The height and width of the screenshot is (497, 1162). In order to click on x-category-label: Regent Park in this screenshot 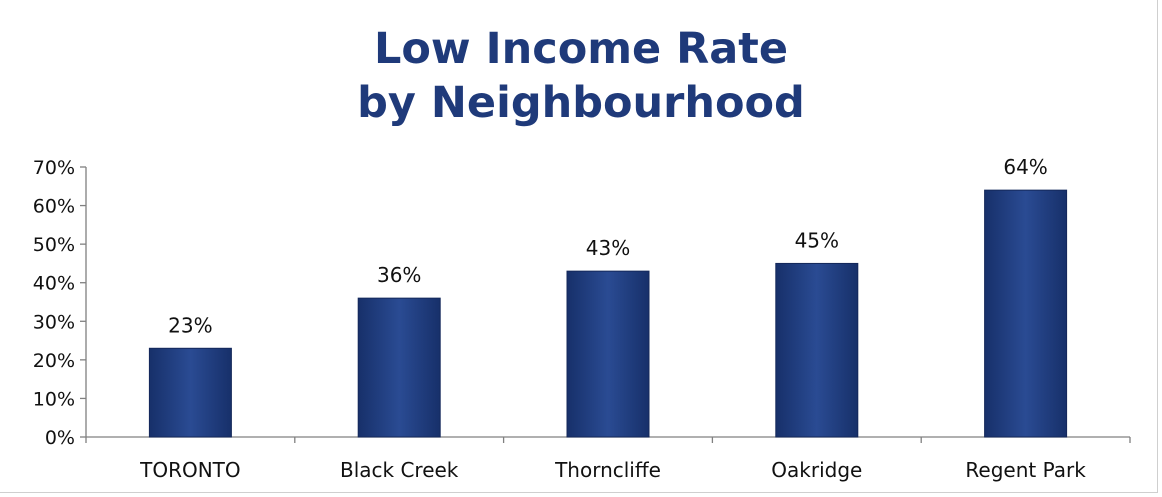, I will do `click(1025, 470)`.